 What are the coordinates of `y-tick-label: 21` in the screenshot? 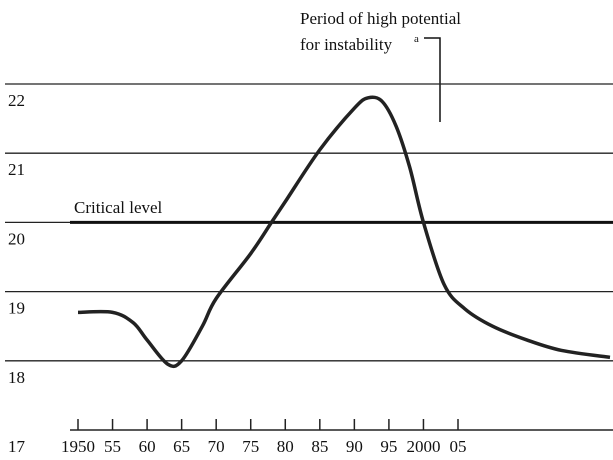 It's located at (16, 169).